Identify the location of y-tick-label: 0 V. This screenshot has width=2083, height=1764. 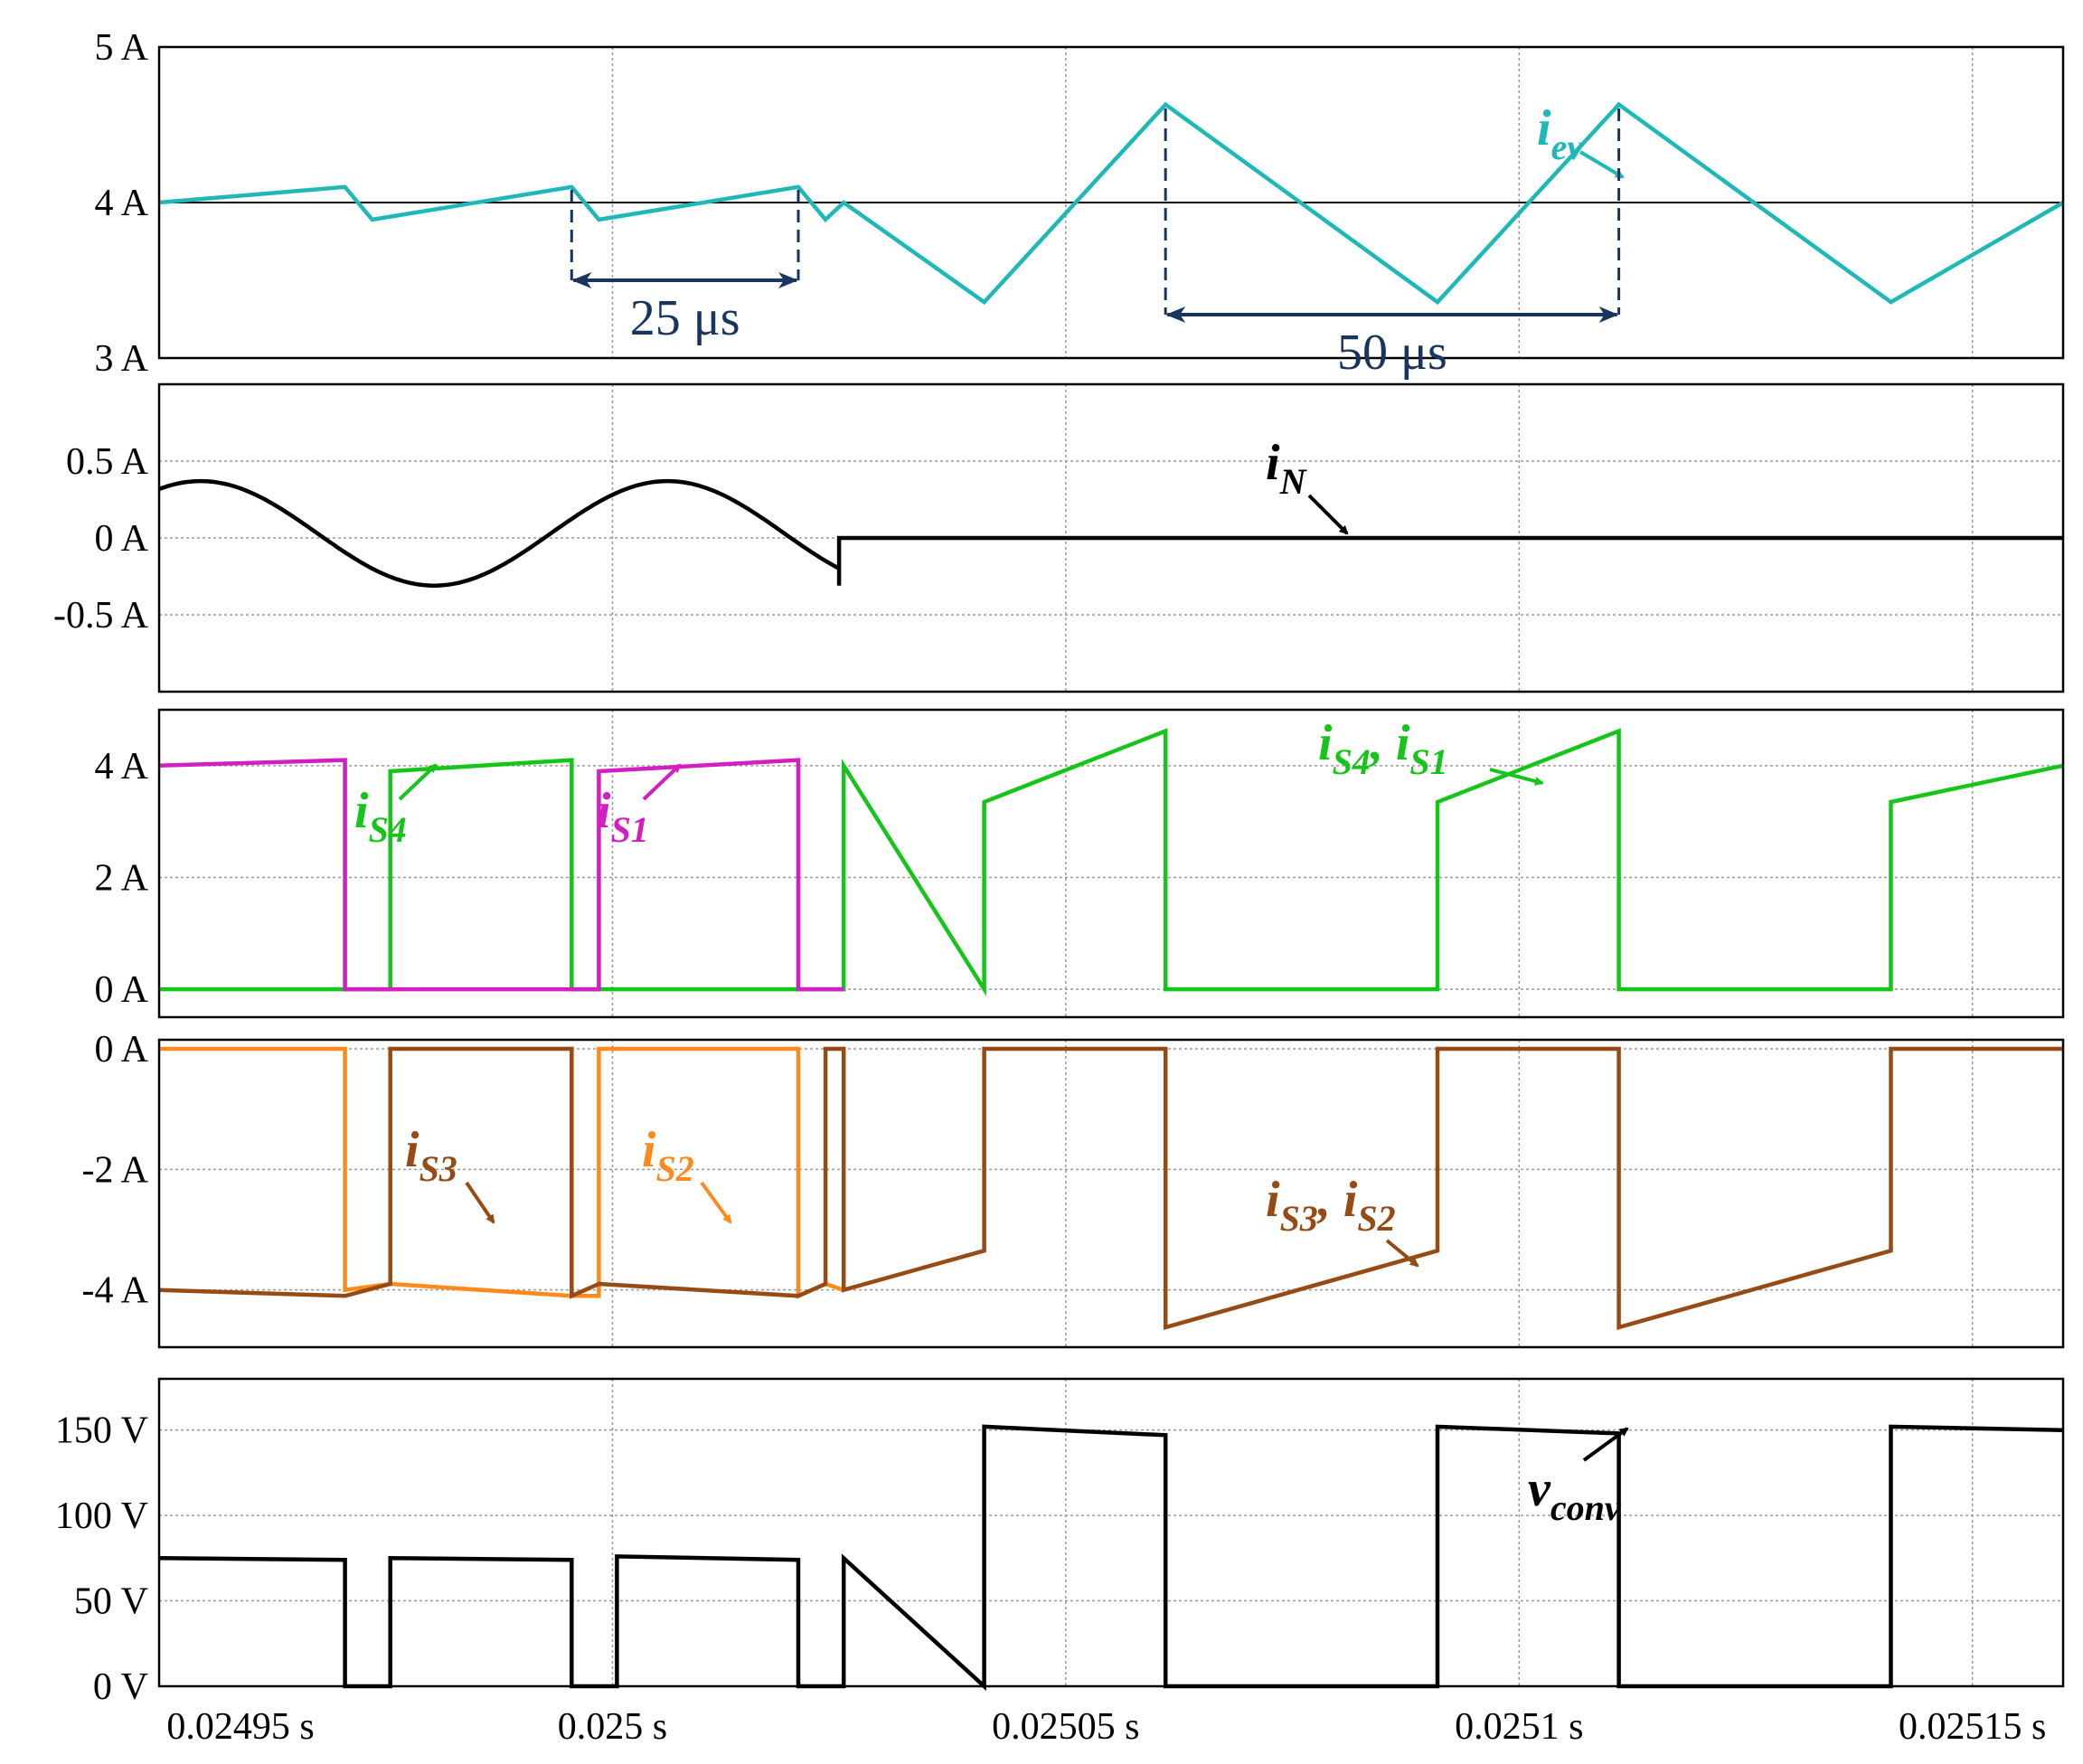
(120, 1687).